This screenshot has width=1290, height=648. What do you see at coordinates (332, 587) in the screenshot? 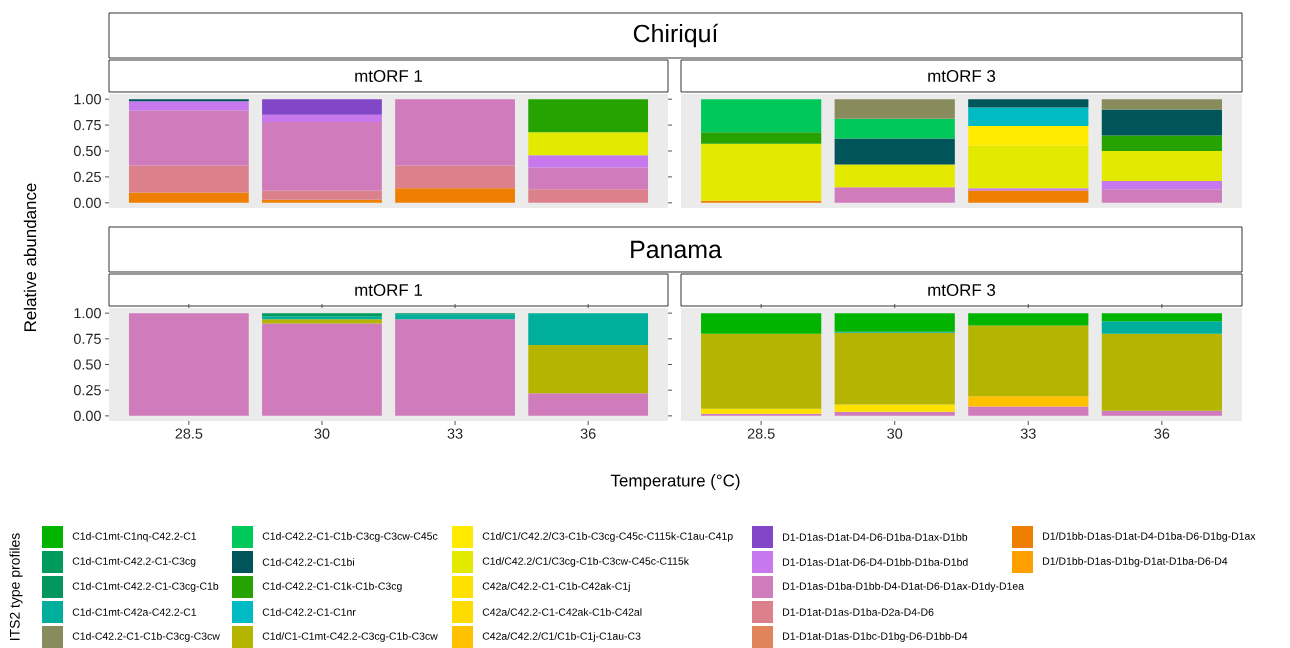
I see `legend-label: C1d-C42.2-C1-C1k-C1b-C3cg` at bounding box center [332, 587].